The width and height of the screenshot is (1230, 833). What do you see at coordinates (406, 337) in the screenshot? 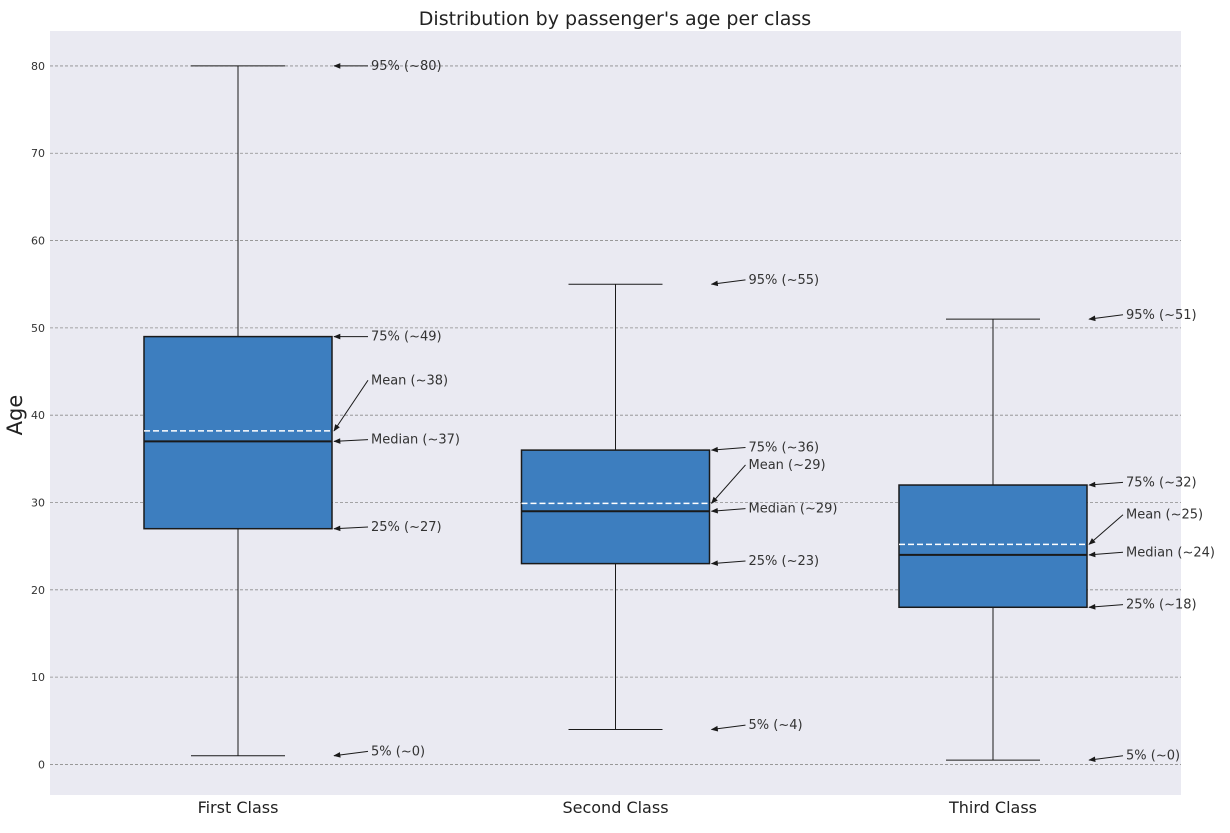
I see `annotation-label: 75% (~49)` at bounding box center [406, 337].